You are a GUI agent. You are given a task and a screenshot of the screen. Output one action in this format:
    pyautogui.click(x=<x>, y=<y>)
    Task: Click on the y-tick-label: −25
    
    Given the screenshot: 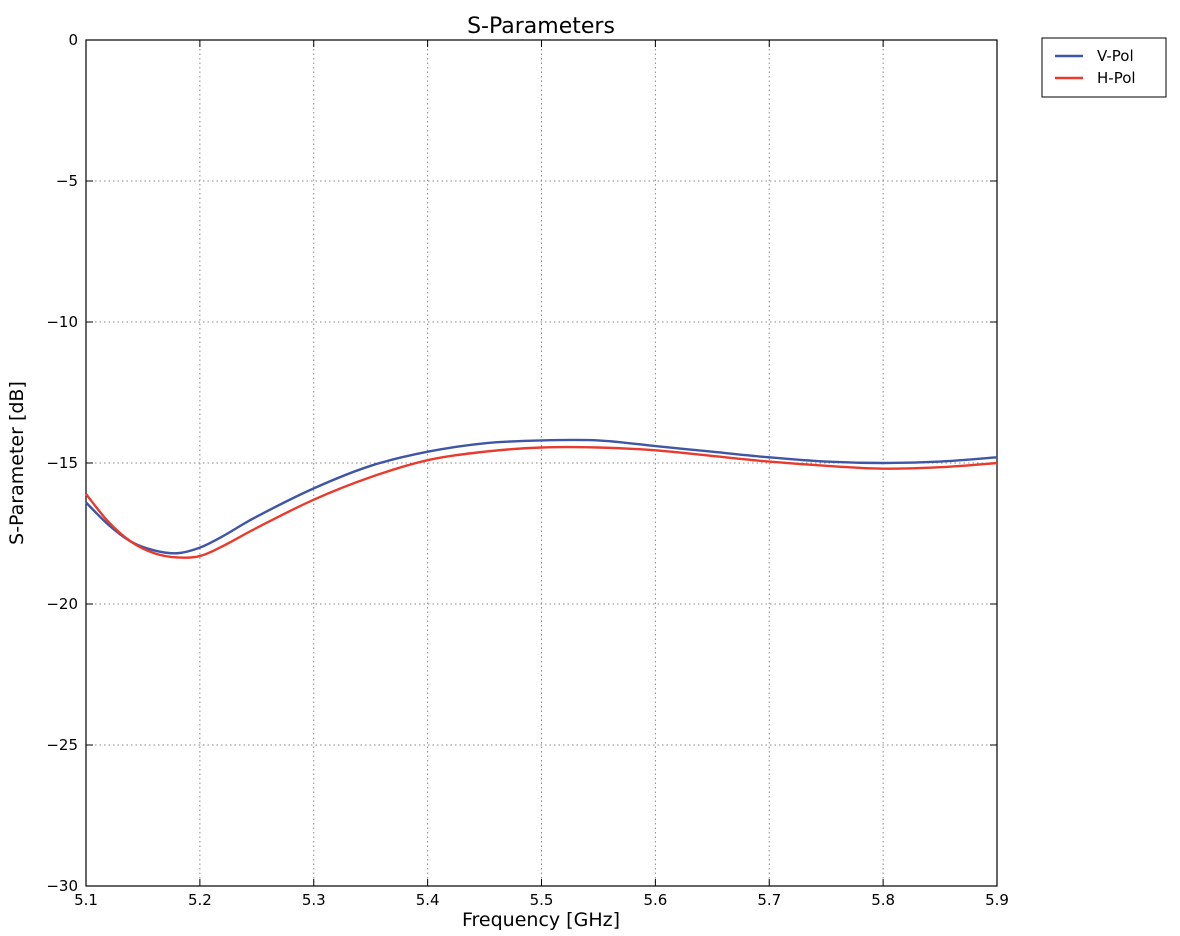 What is the action you would take?
    pyautogui.click(x=62, y=745)
    